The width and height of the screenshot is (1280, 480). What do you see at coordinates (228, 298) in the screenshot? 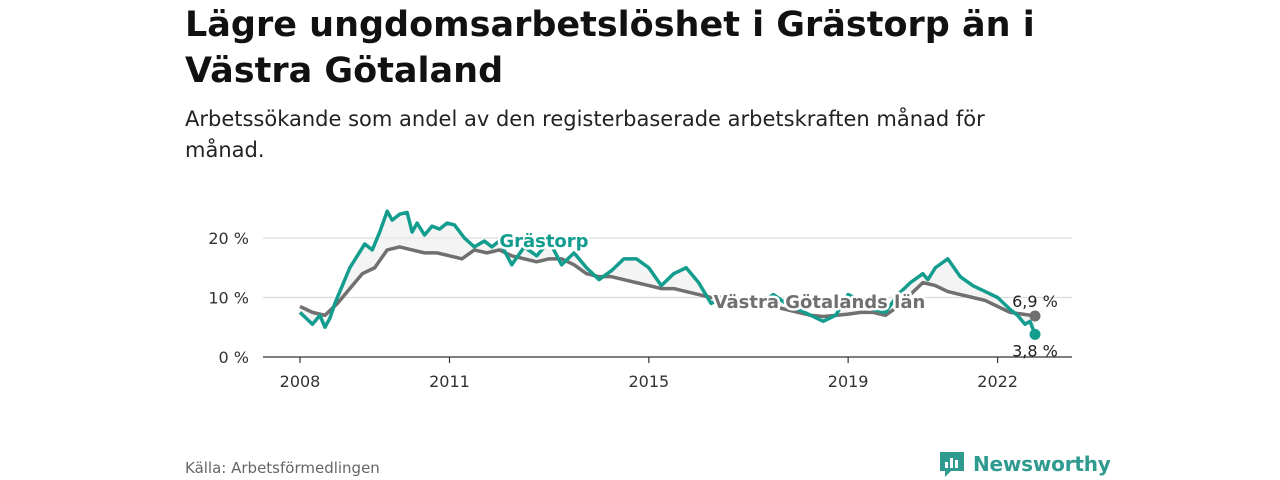
I see `y-tick-label: 10 %` at bounding box center [228, 298].